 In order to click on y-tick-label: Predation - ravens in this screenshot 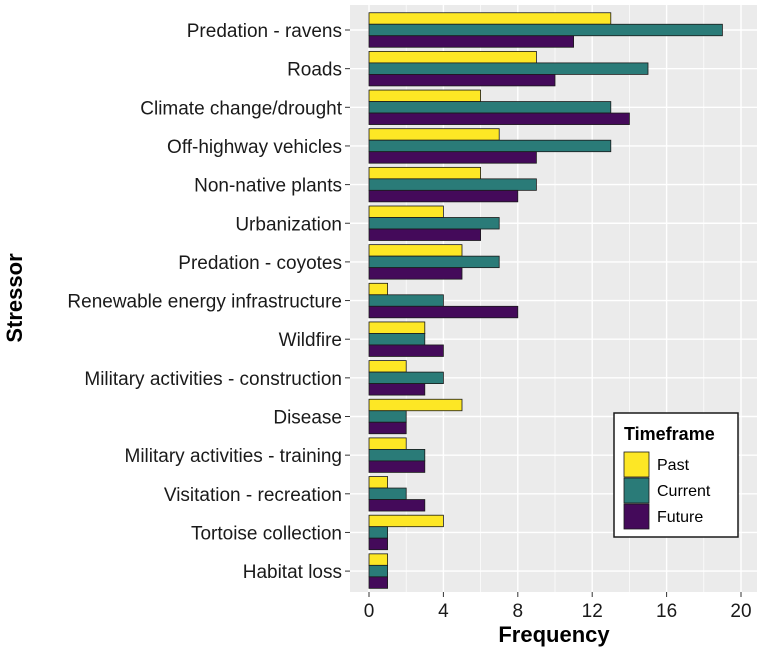, I will do `click(264, 31)`.